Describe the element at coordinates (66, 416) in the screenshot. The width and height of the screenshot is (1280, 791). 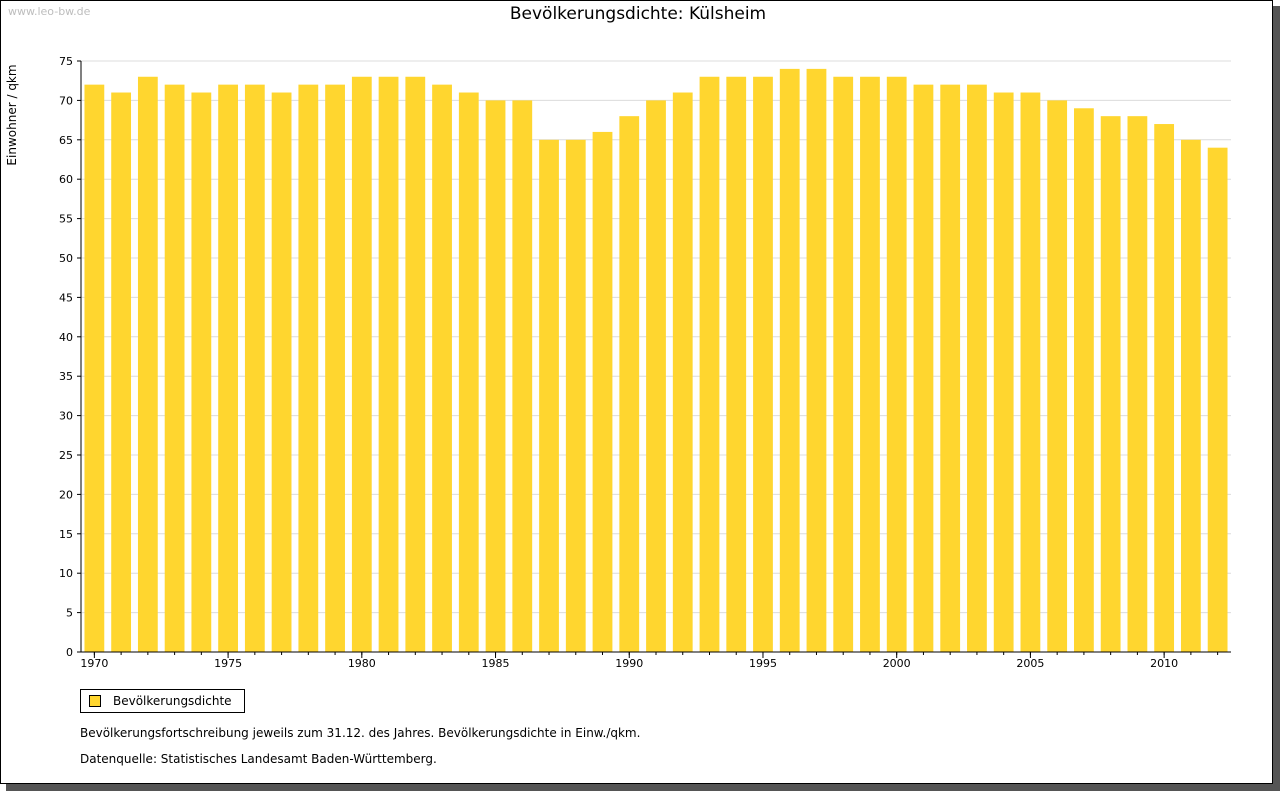
I see `y-tick-label: 30` at that location.